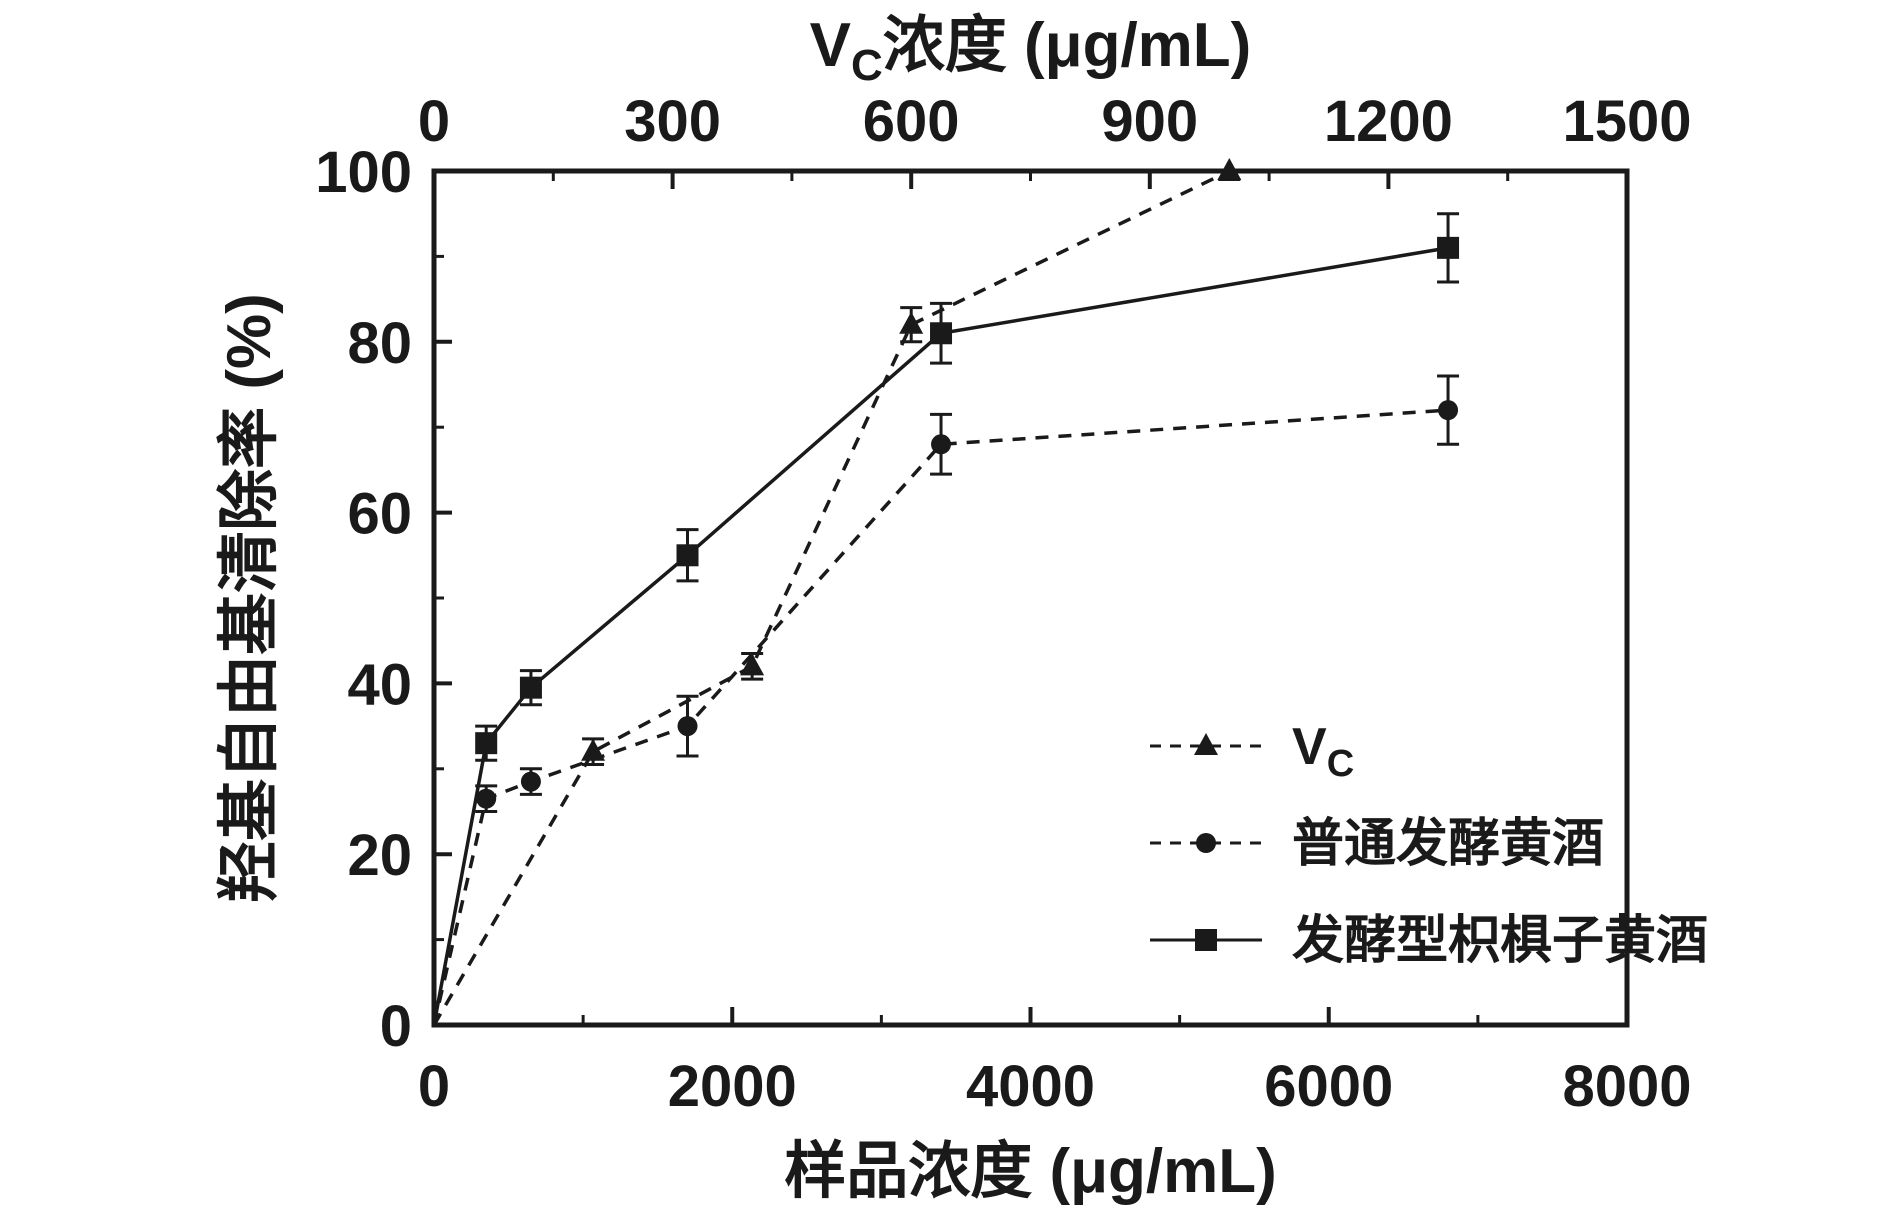 Image resolution: width=1890 pixels, height=1211 pixels. Describe the element at coordinates (379, 343) in the screenshot. I see `left-axis-tick-label: 80` at that location.